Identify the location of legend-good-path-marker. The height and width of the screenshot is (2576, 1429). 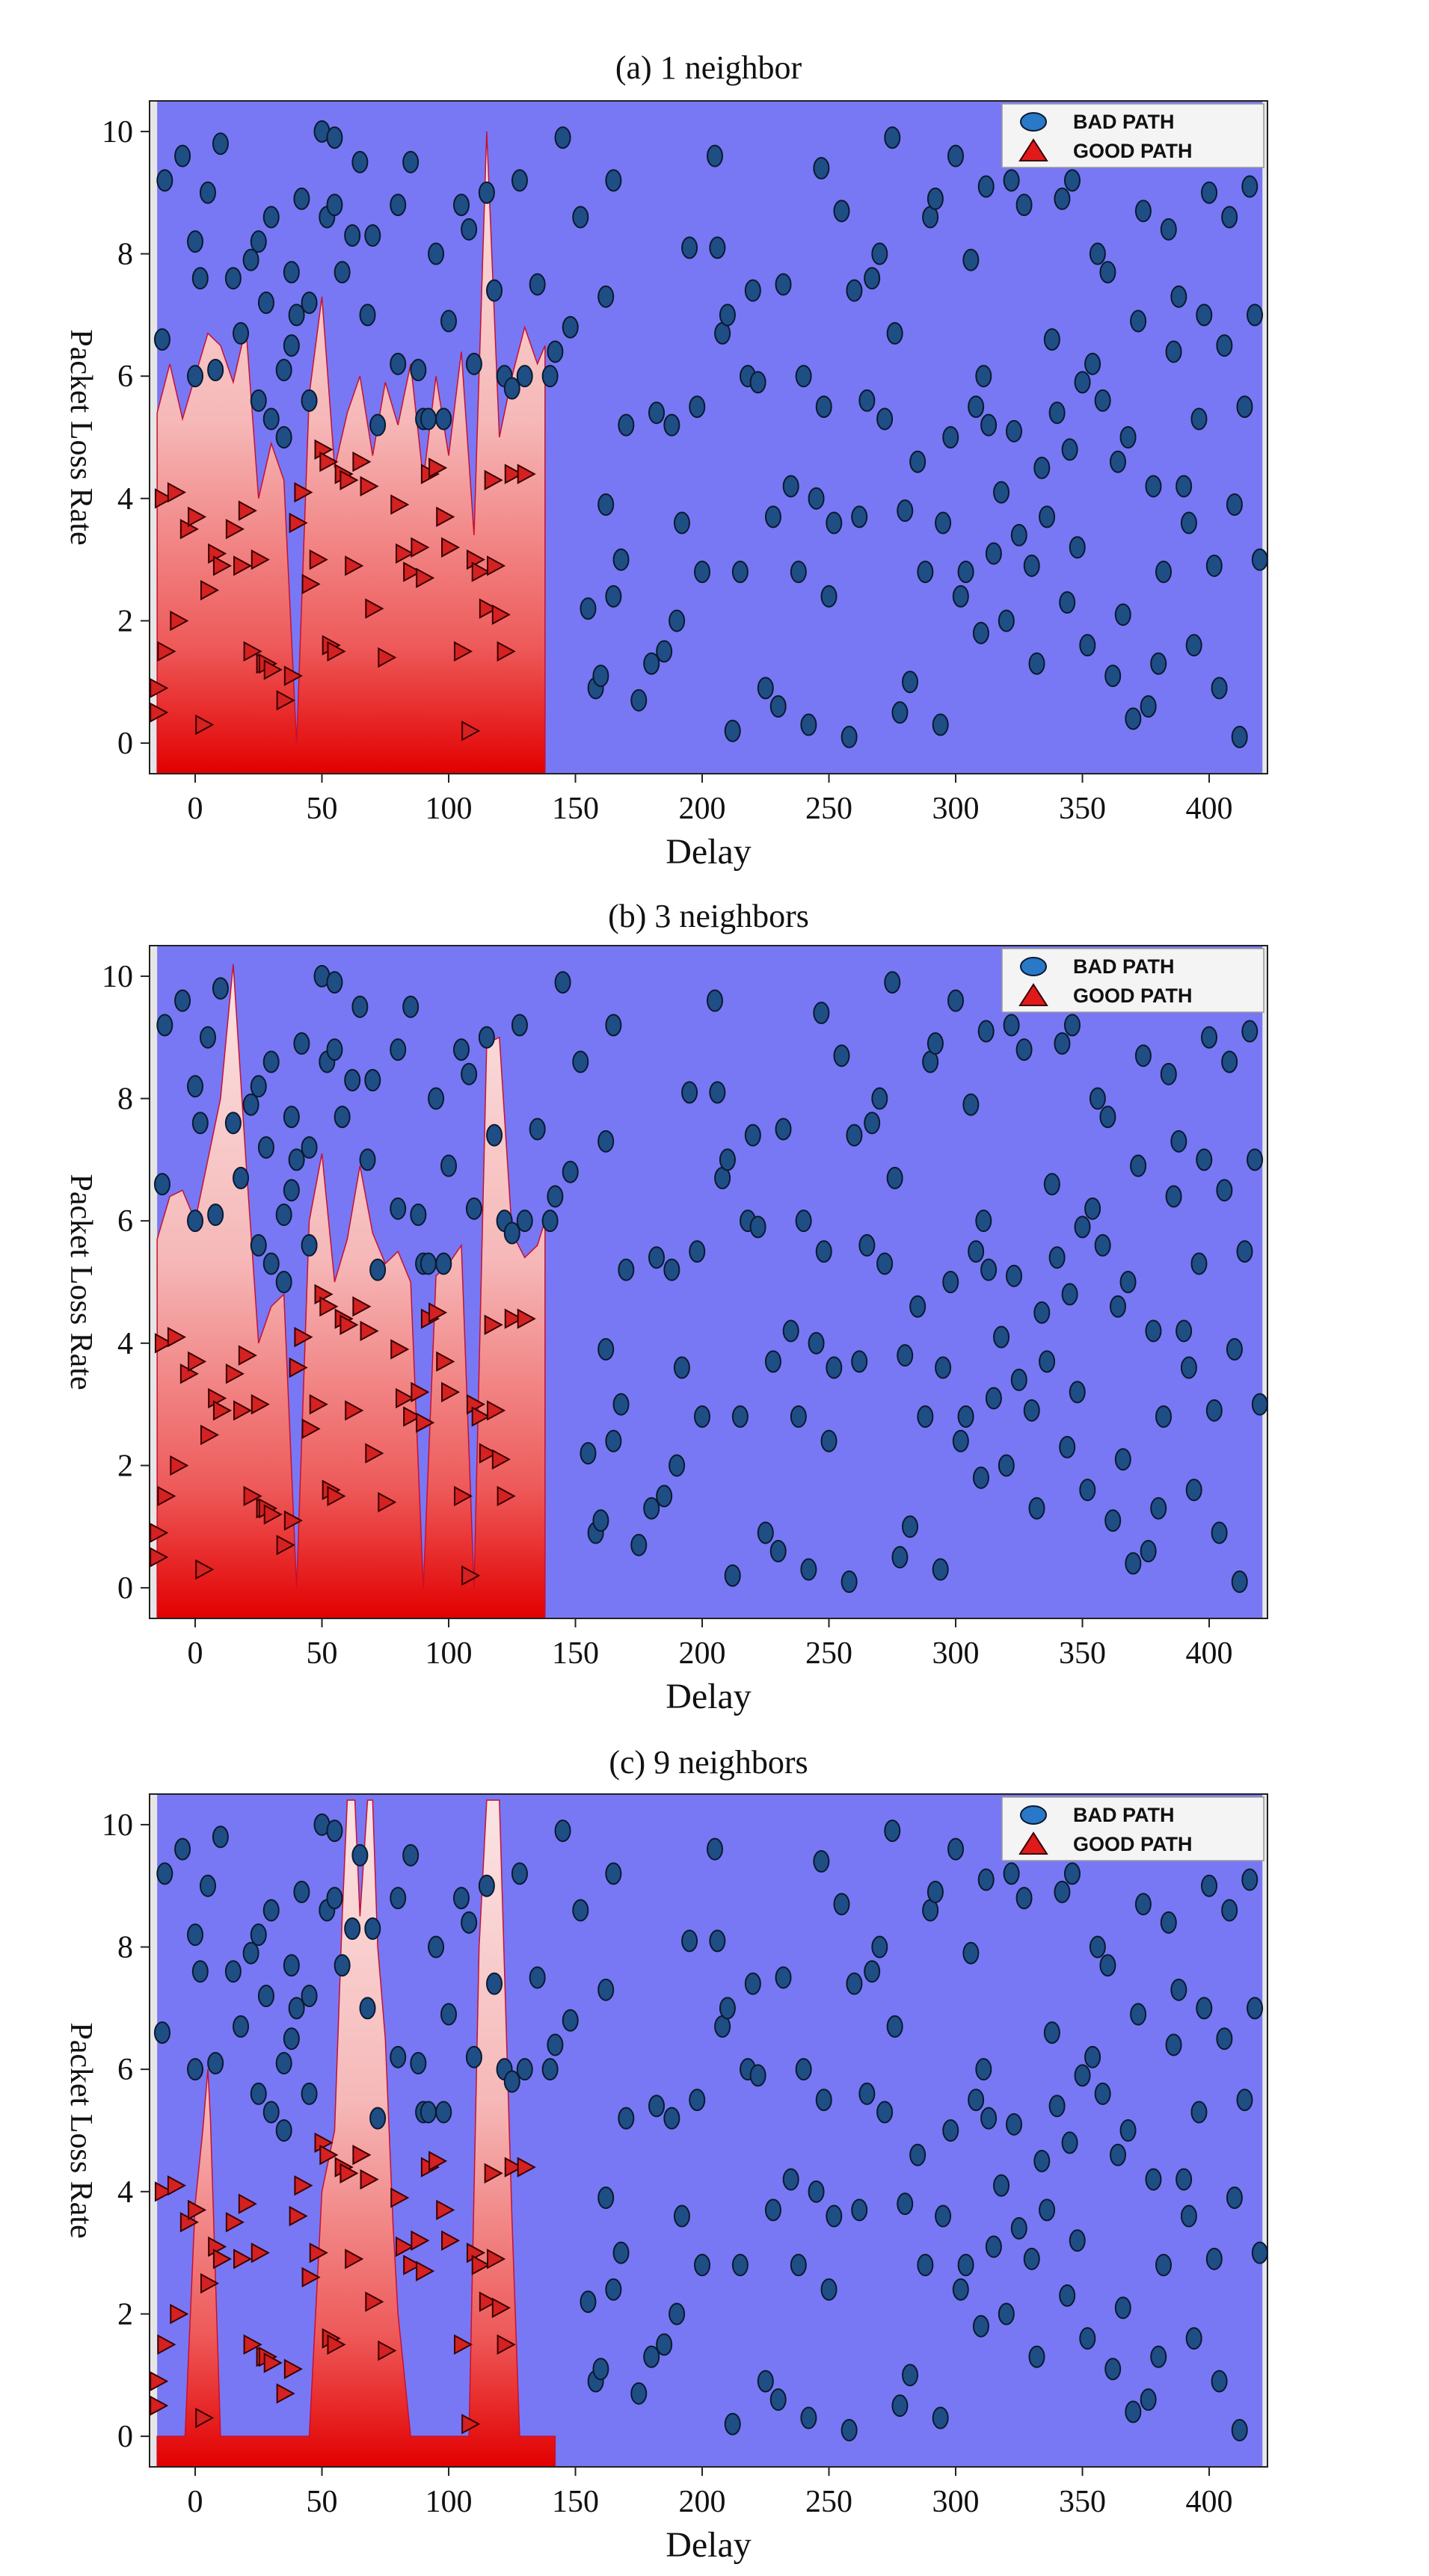
(1033, 149).